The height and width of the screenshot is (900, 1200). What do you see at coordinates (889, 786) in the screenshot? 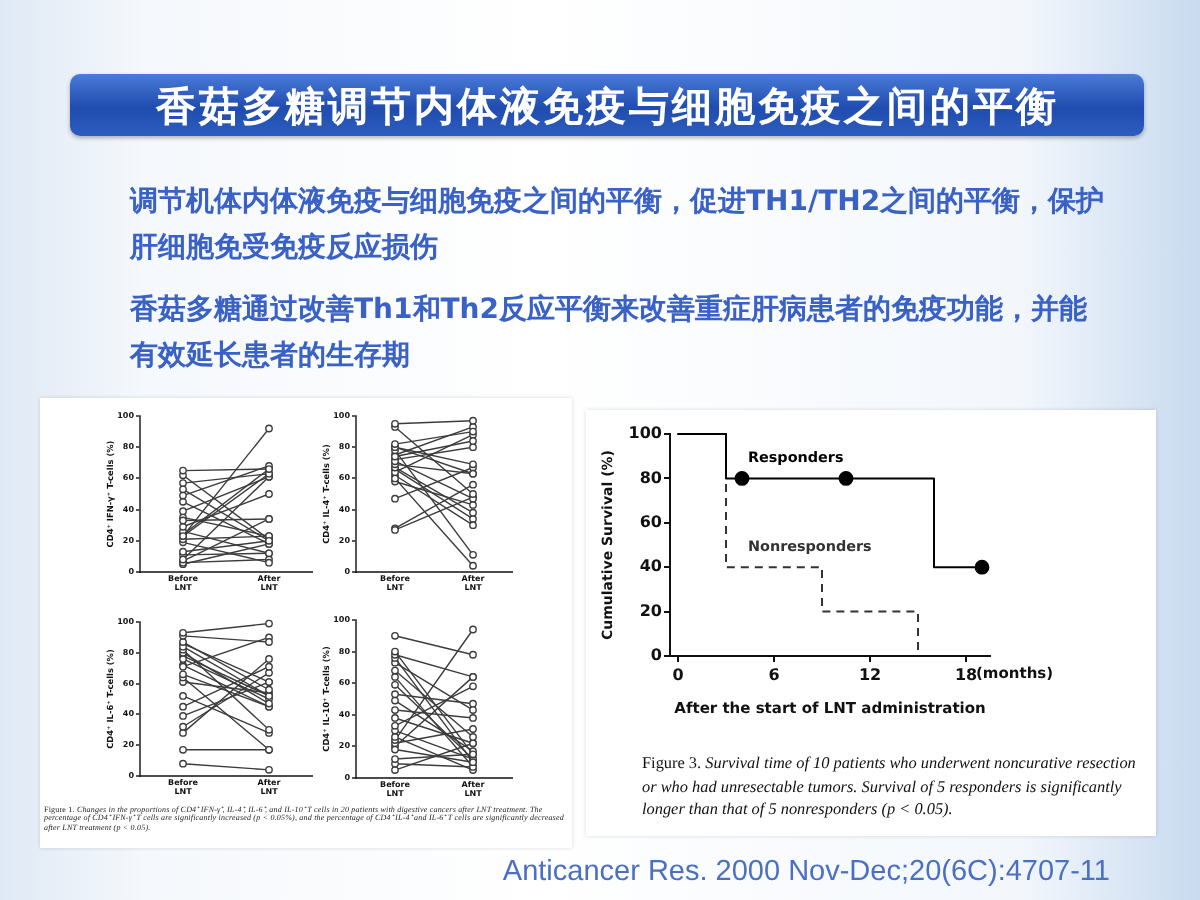
I see `caption: Figure 3. Survival time of 10 patients who underwent noncurative resection or who had unresectable tumors. Survival of 5 responders is significantly longer than that of 5 nonresponders (p < 0.05).` at bounding box center [889, 786].